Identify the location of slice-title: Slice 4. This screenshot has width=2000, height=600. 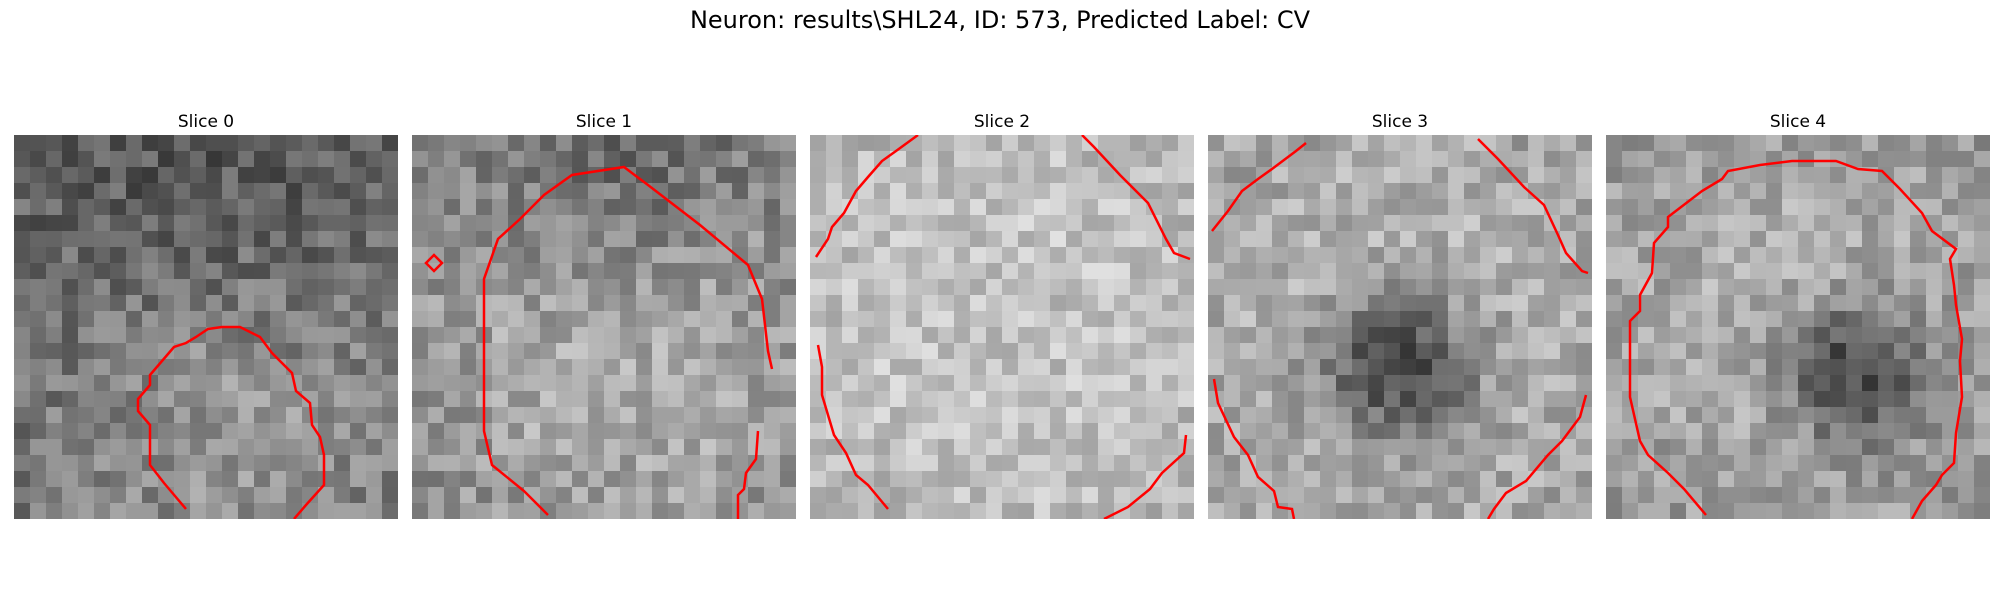
(1798, 122).